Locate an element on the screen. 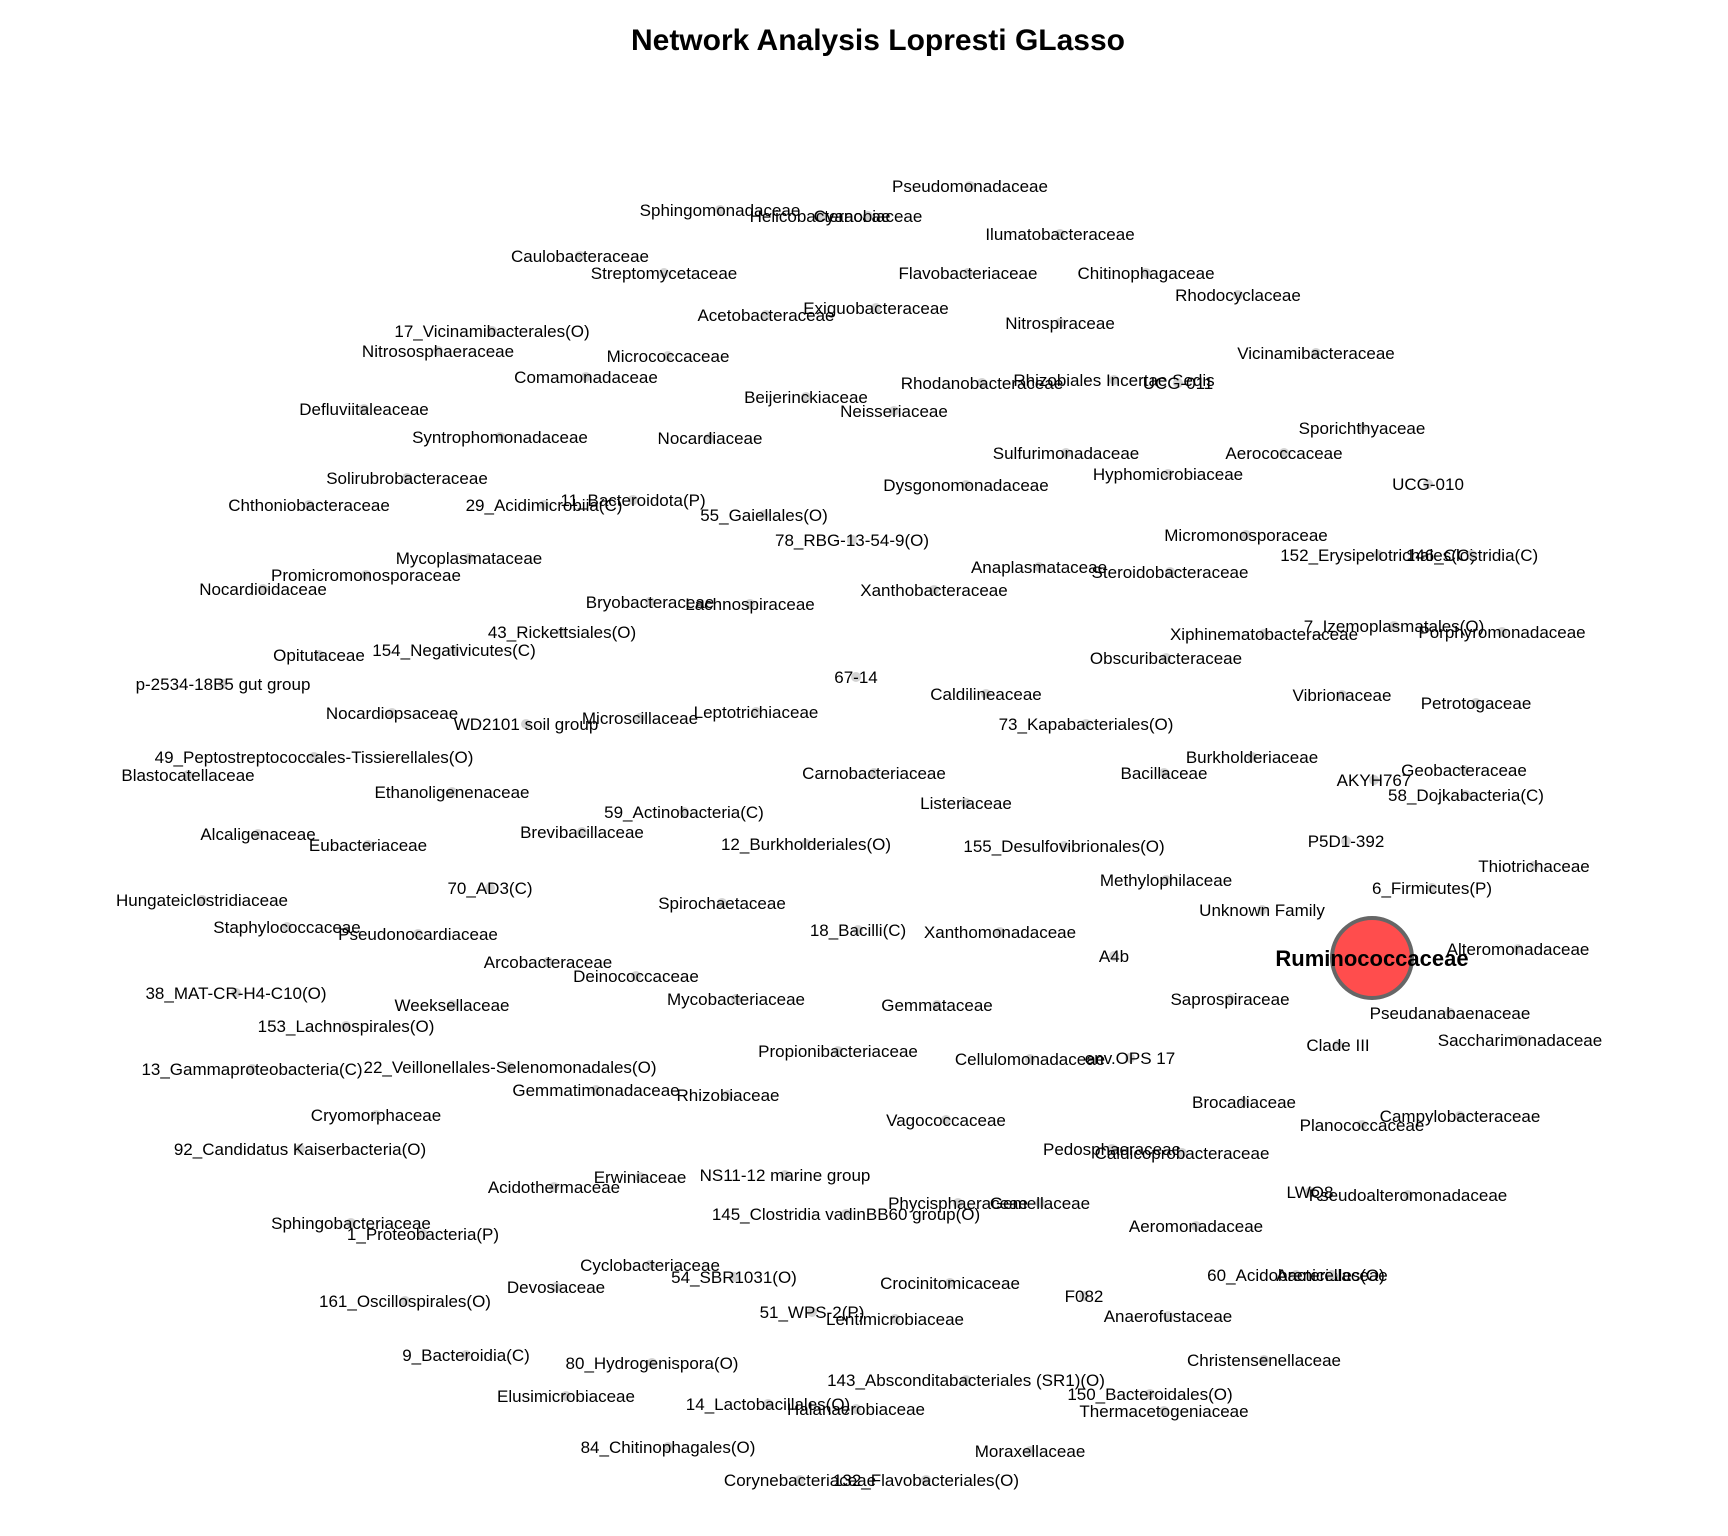 This screenshot has height=1536, width=1728. network-node: Petrotogaceae is located at coordinates (1476, 703).